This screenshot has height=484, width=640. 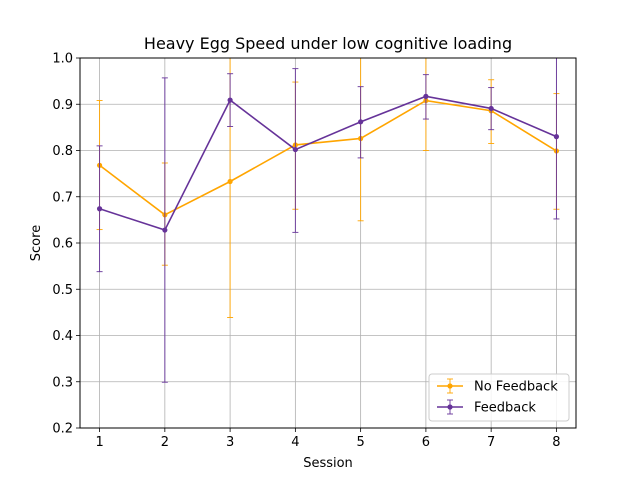 I want to click on x-tick-label: 1, so click(x=99, y=442).